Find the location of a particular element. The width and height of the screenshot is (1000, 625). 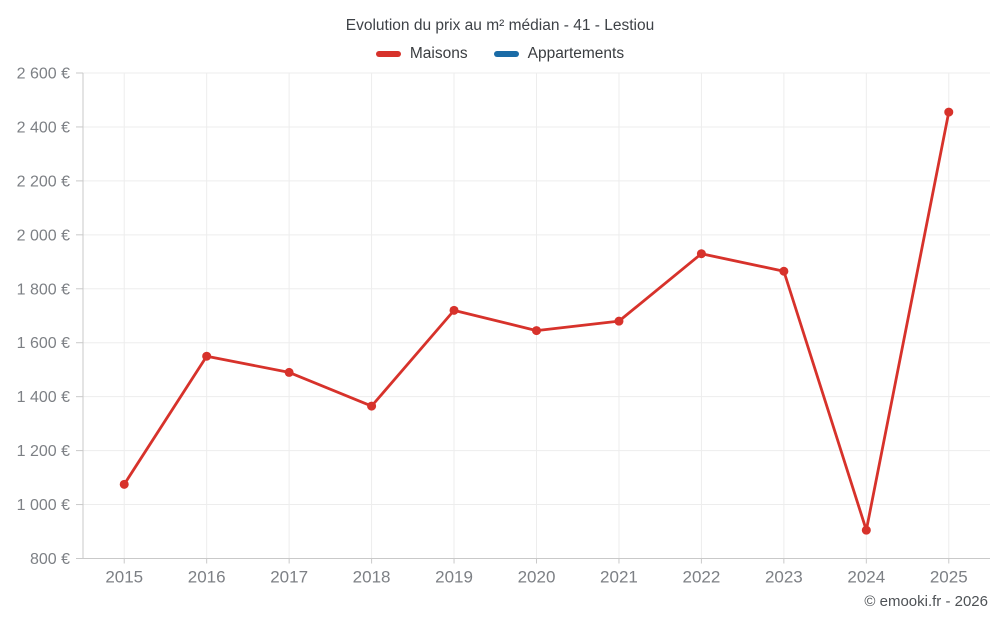

legend-label-appartements: Appartements is located at coordinates (576, 53).